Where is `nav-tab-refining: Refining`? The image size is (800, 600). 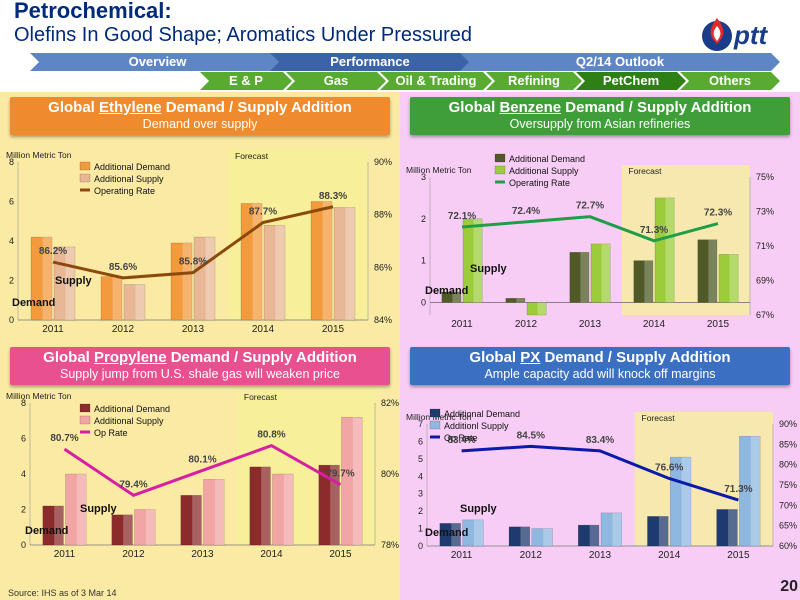
nav-tab-refining: Refining is located at coordinates (534, 81).